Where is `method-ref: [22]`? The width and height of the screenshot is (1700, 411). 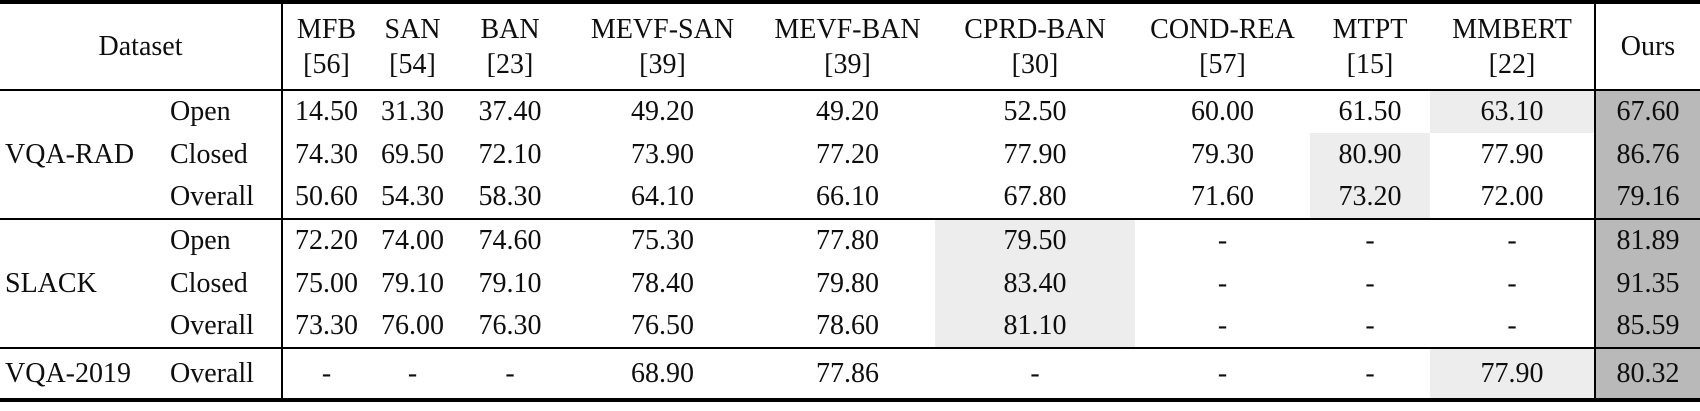
method-ref: [22] is located at coordinates (1512, 64).